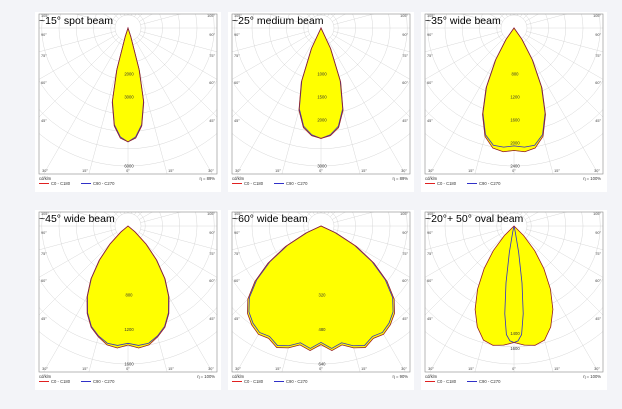  I want to click on radial-value-label: 1200, so click(515, 97).